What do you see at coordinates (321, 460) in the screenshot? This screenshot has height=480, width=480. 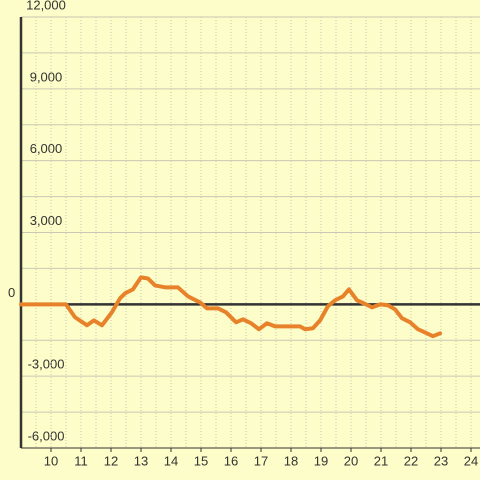 I see `x-tick-label: 19` at bounding box center [321, 460].